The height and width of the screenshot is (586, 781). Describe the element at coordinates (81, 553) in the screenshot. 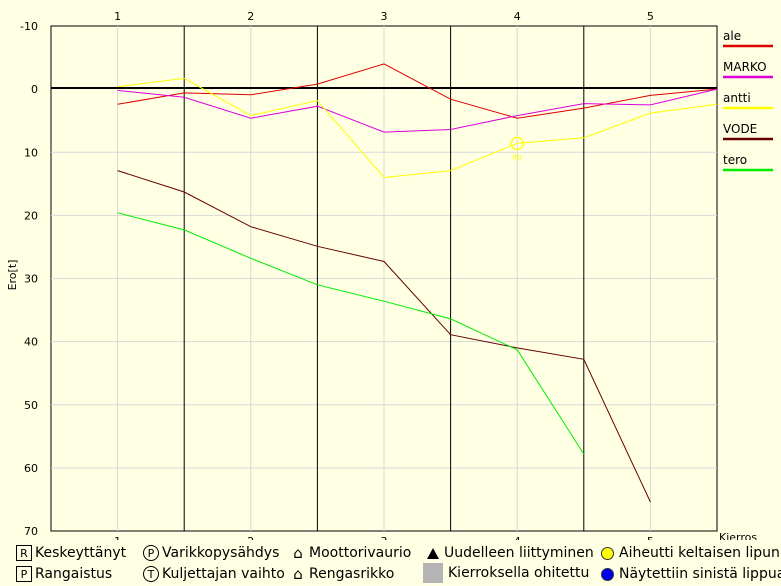

I see `legend-retired-label: Keskeyttänyt` at that location.